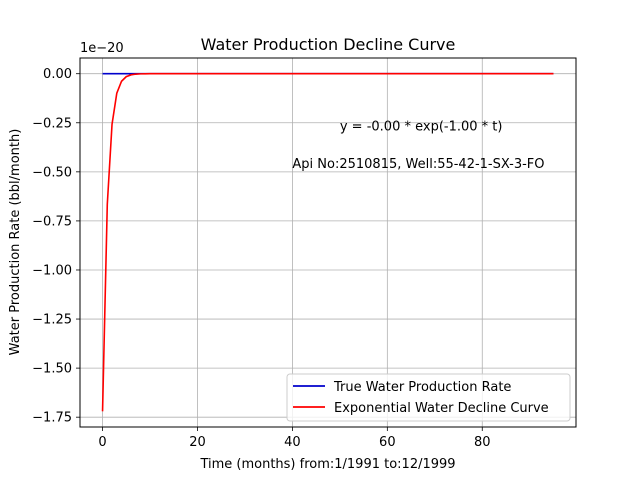 The height and width of the screenshot is (480, 640). I want to click on legend-label-true-rate: True Water Production Rate, so click(422, 387).